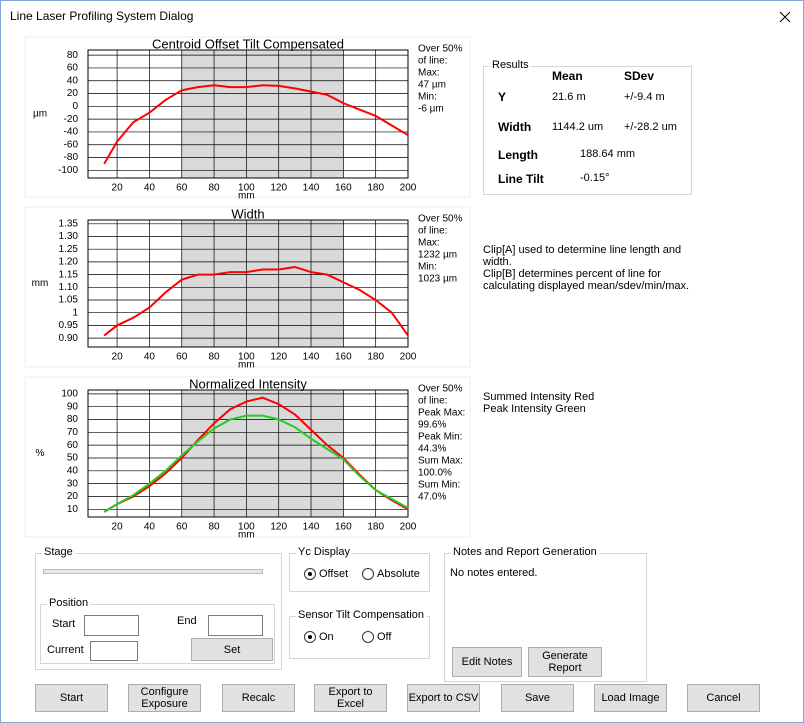 Image resolution: width=804 pixels, height=723 pixels. What do you see at coordinates (69, 287) in the screenshot?
I see `y-tick-label: 1.10` at bounding box center [69, 287].